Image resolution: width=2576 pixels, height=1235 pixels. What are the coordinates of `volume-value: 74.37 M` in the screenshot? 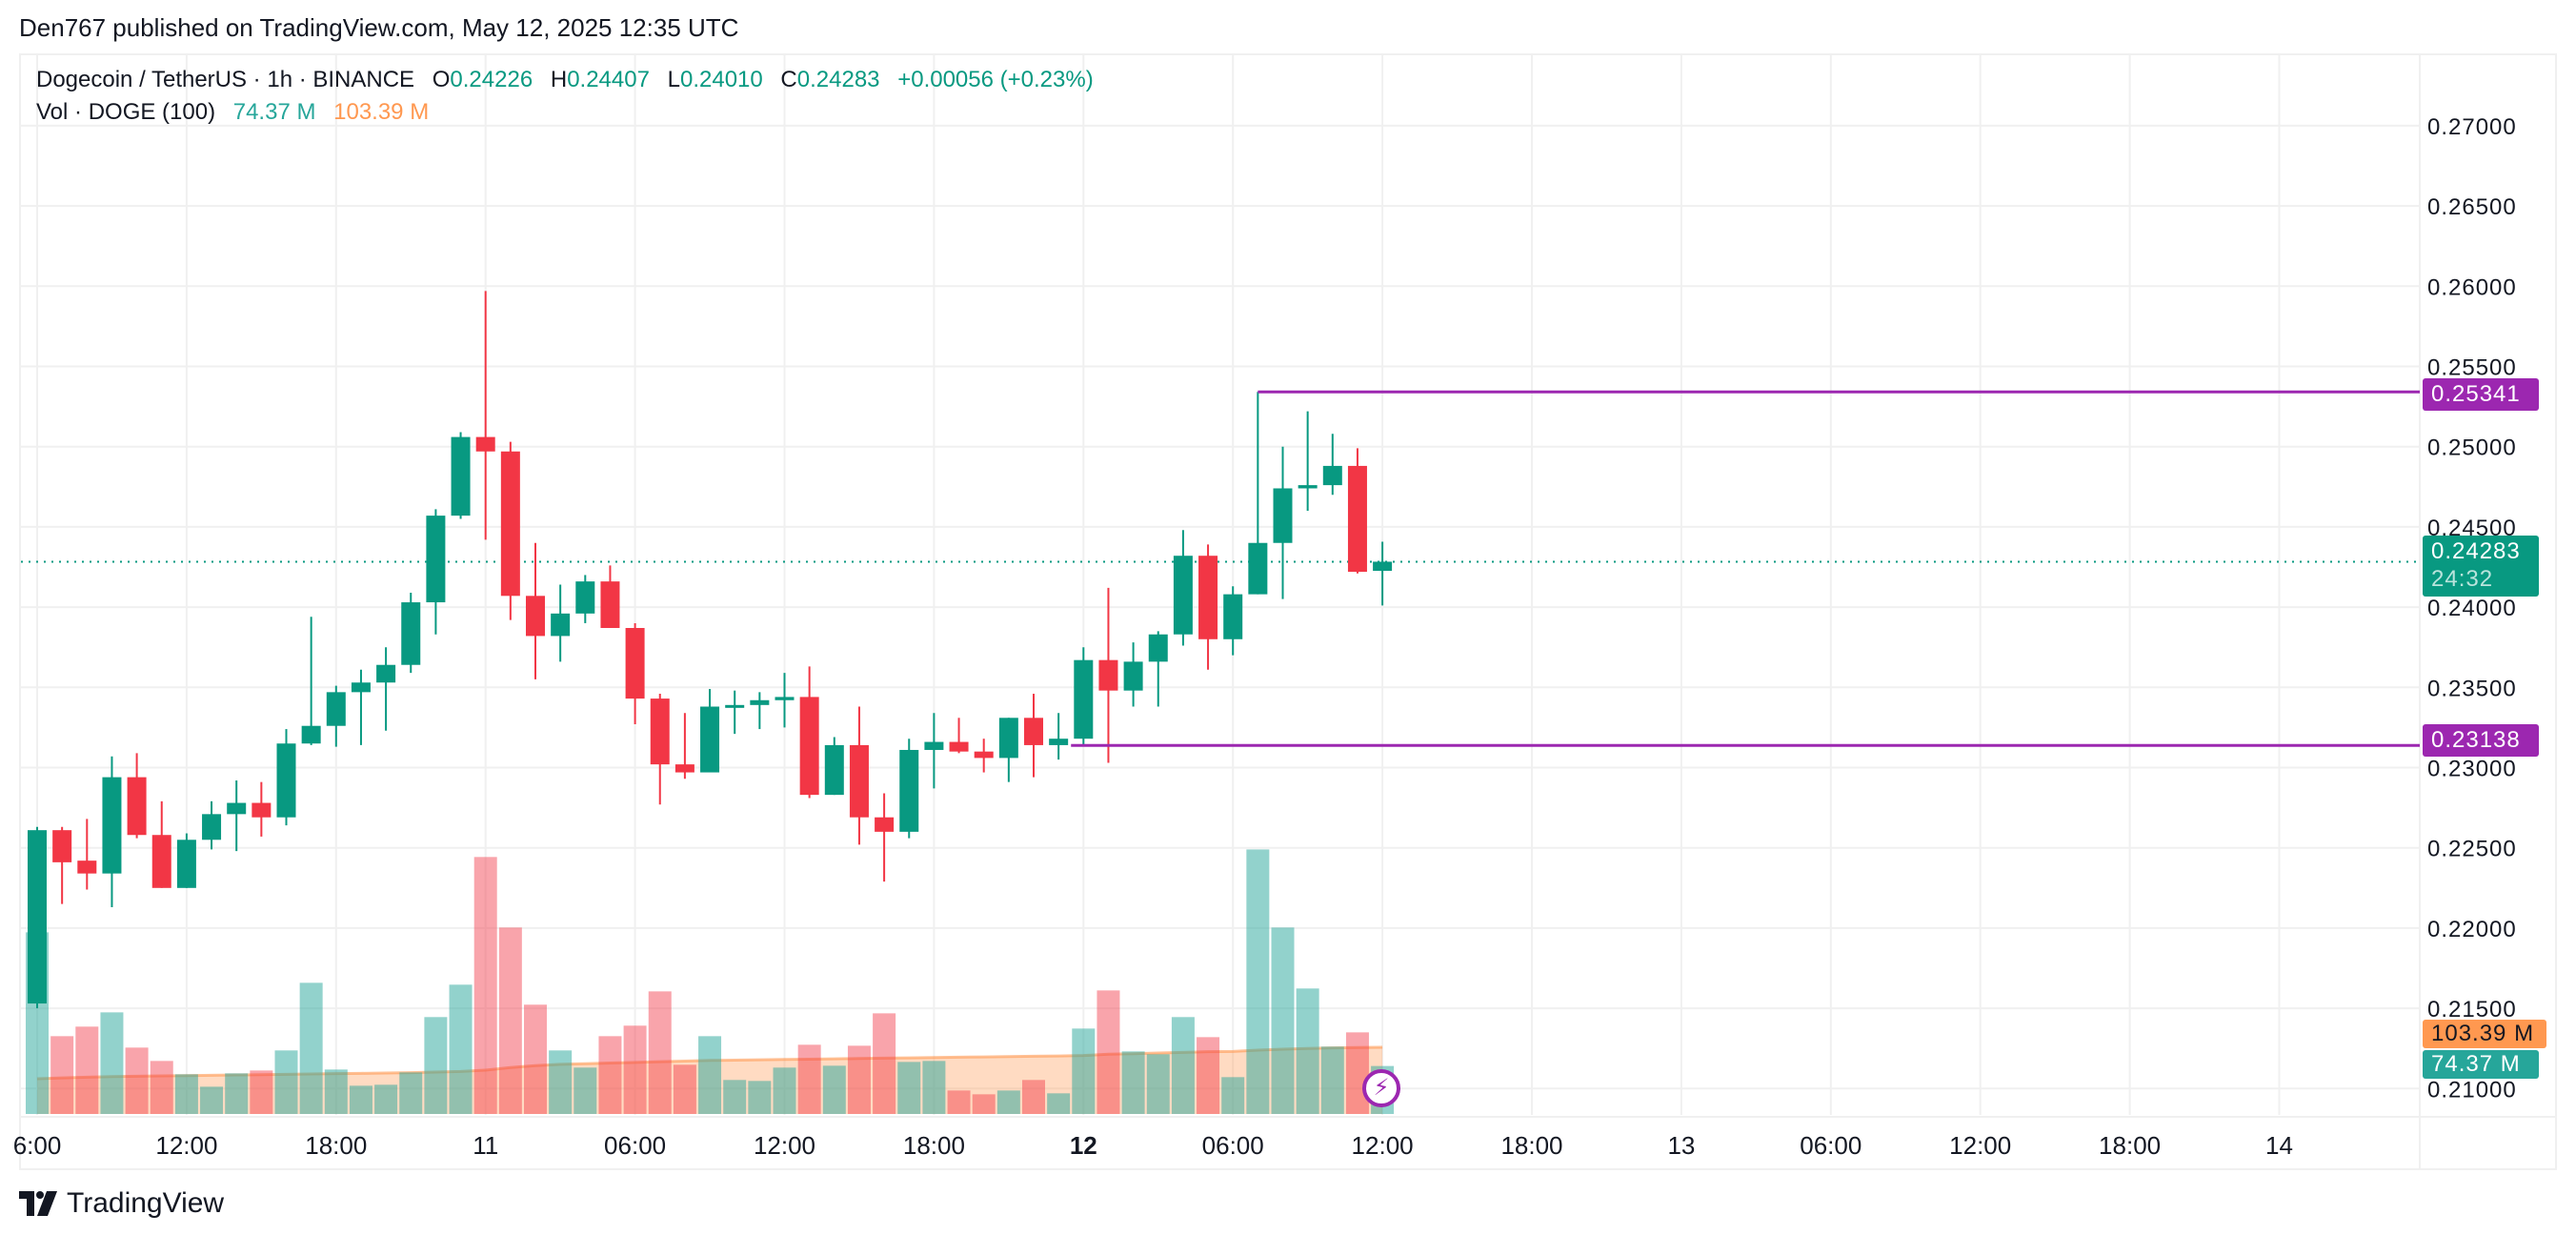 It's located at (274, 112).